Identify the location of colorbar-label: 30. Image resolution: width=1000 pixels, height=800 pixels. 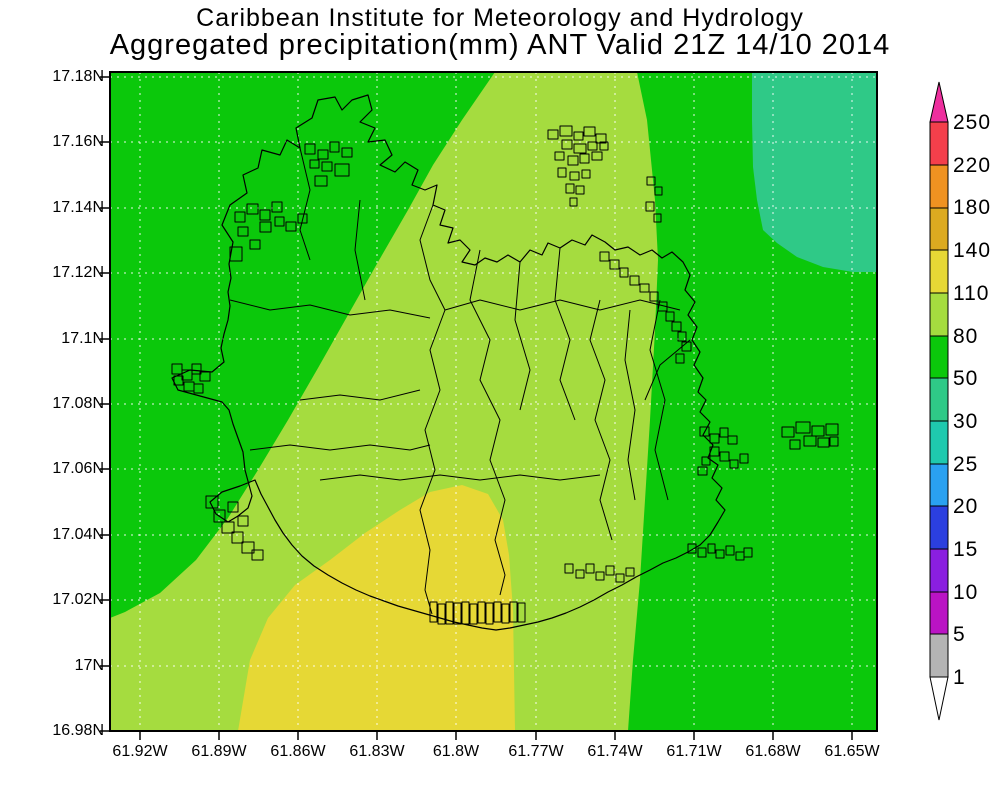
(966, 421).